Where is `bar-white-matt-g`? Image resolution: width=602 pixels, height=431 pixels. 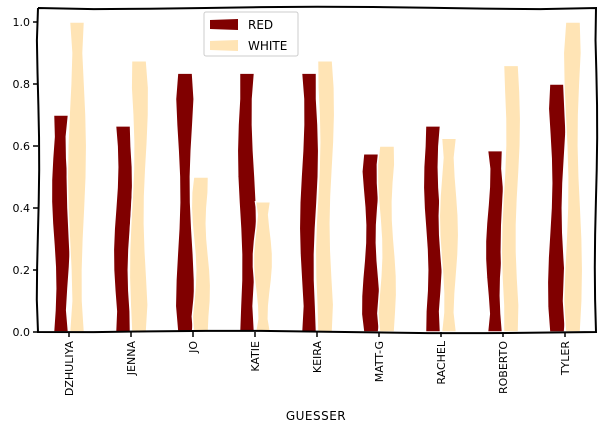 bar-white-matt-g is located at coordinates (387, 239).